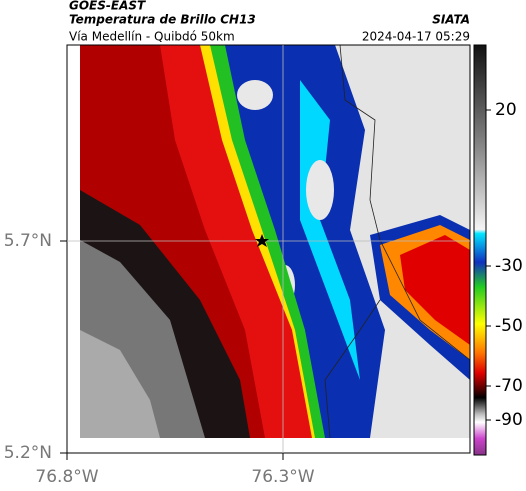 This screenshot has height=491, width=526. Describe the element at coordinates (509, 266) in the screenshot. I see `colorbar-tick-label: -30` at that location.